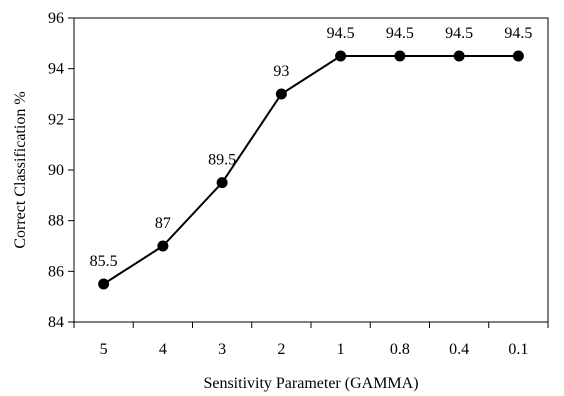 The height and width of the screenshot is (396, 564). Describe the element at coordinates (104, 261) in the screenshot. I see `data-label: 85.5` at that location.